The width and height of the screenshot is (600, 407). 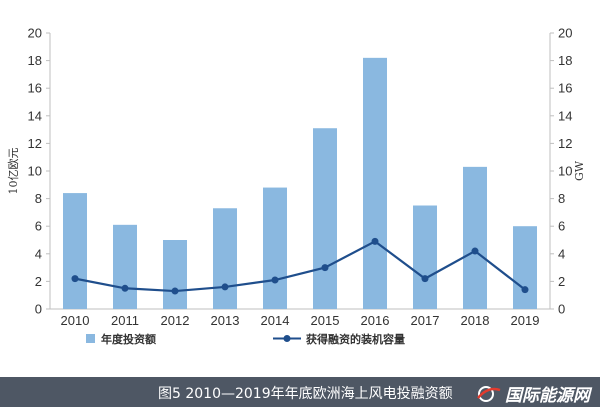 I want to click on y2-tick-label: 14, so click(x=565, y=115).